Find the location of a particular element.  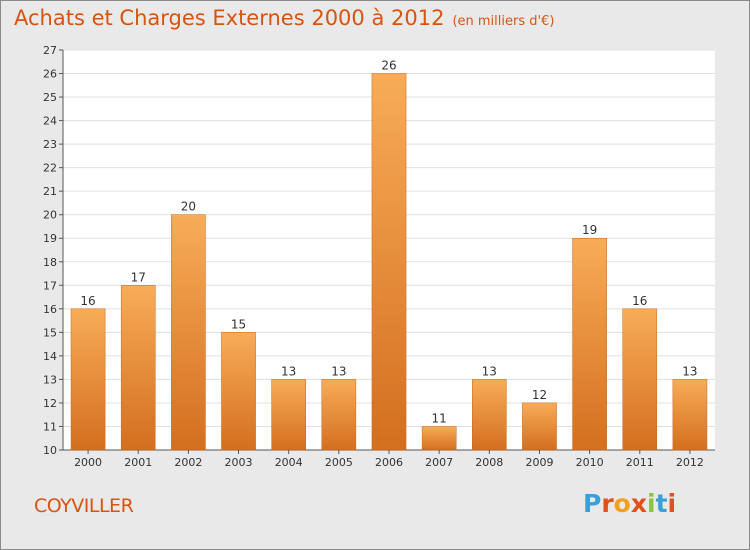

y-tick-label: 27 is located at coordinates (50, 50).